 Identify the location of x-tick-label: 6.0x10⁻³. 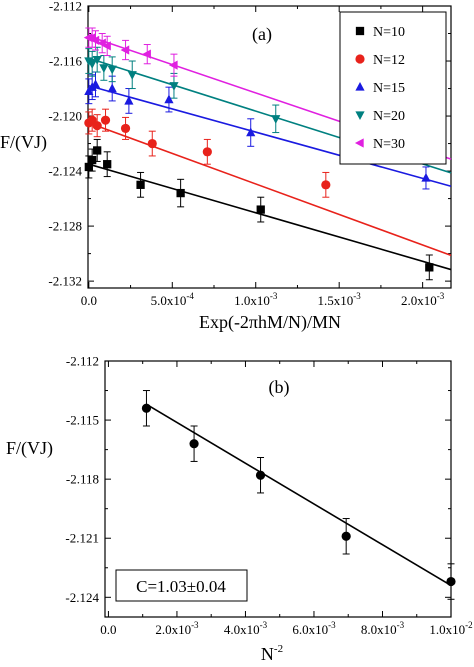
(314, 628).